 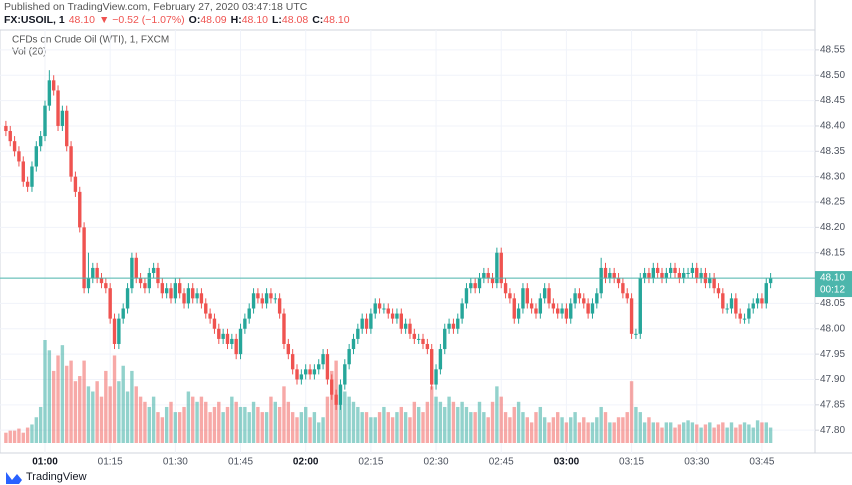 I want to click on y-tick-label: 48.15, so click(x=832, y=252).